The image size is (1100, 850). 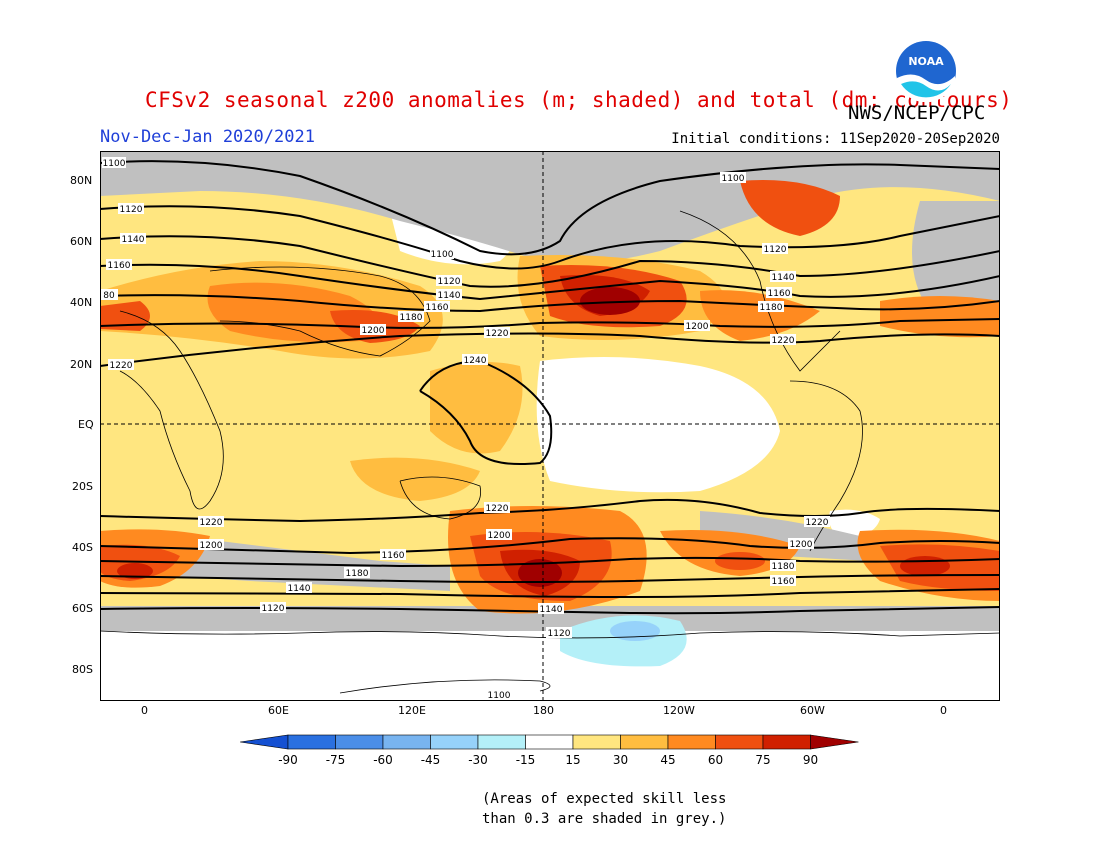 What do you see at coordinates (550, 349) in the screenshot?
I see `contour-1220-north` at bounding box center [550, 349].